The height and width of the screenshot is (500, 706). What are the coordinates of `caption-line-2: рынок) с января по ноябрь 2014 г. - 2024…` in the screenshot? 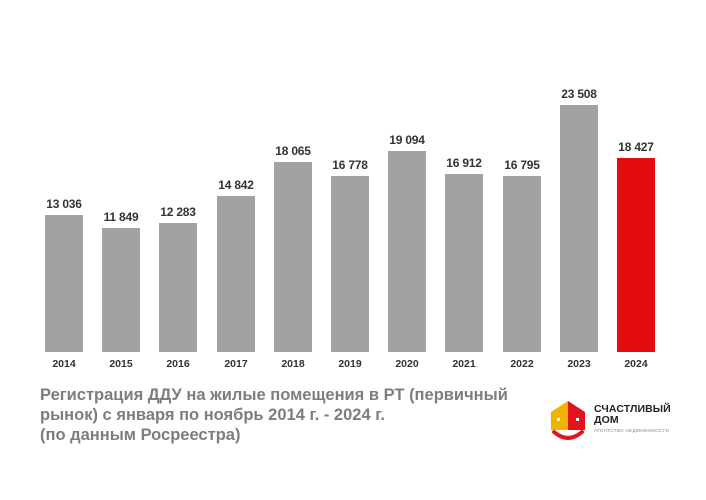 It's located at (213, 415).